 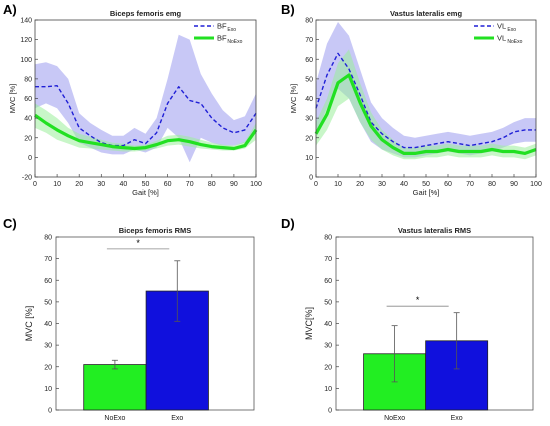 I want to click on legend-entry-vl-noexo: VL, so click(x=501, y=38).